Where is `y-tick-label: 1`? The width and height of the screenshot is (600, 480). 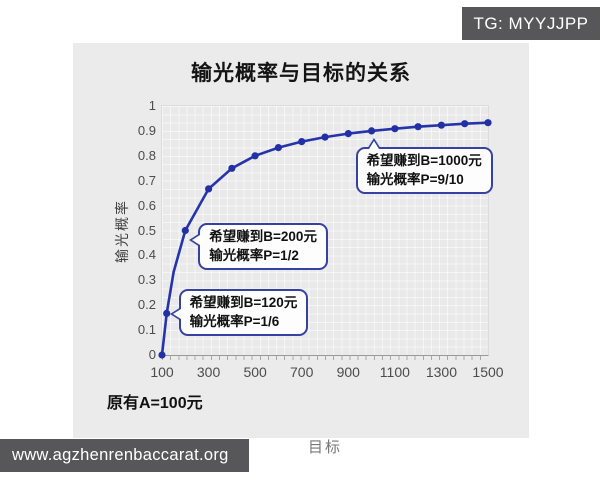 y-tick-label: 1 is located at coordinates (152, 105).